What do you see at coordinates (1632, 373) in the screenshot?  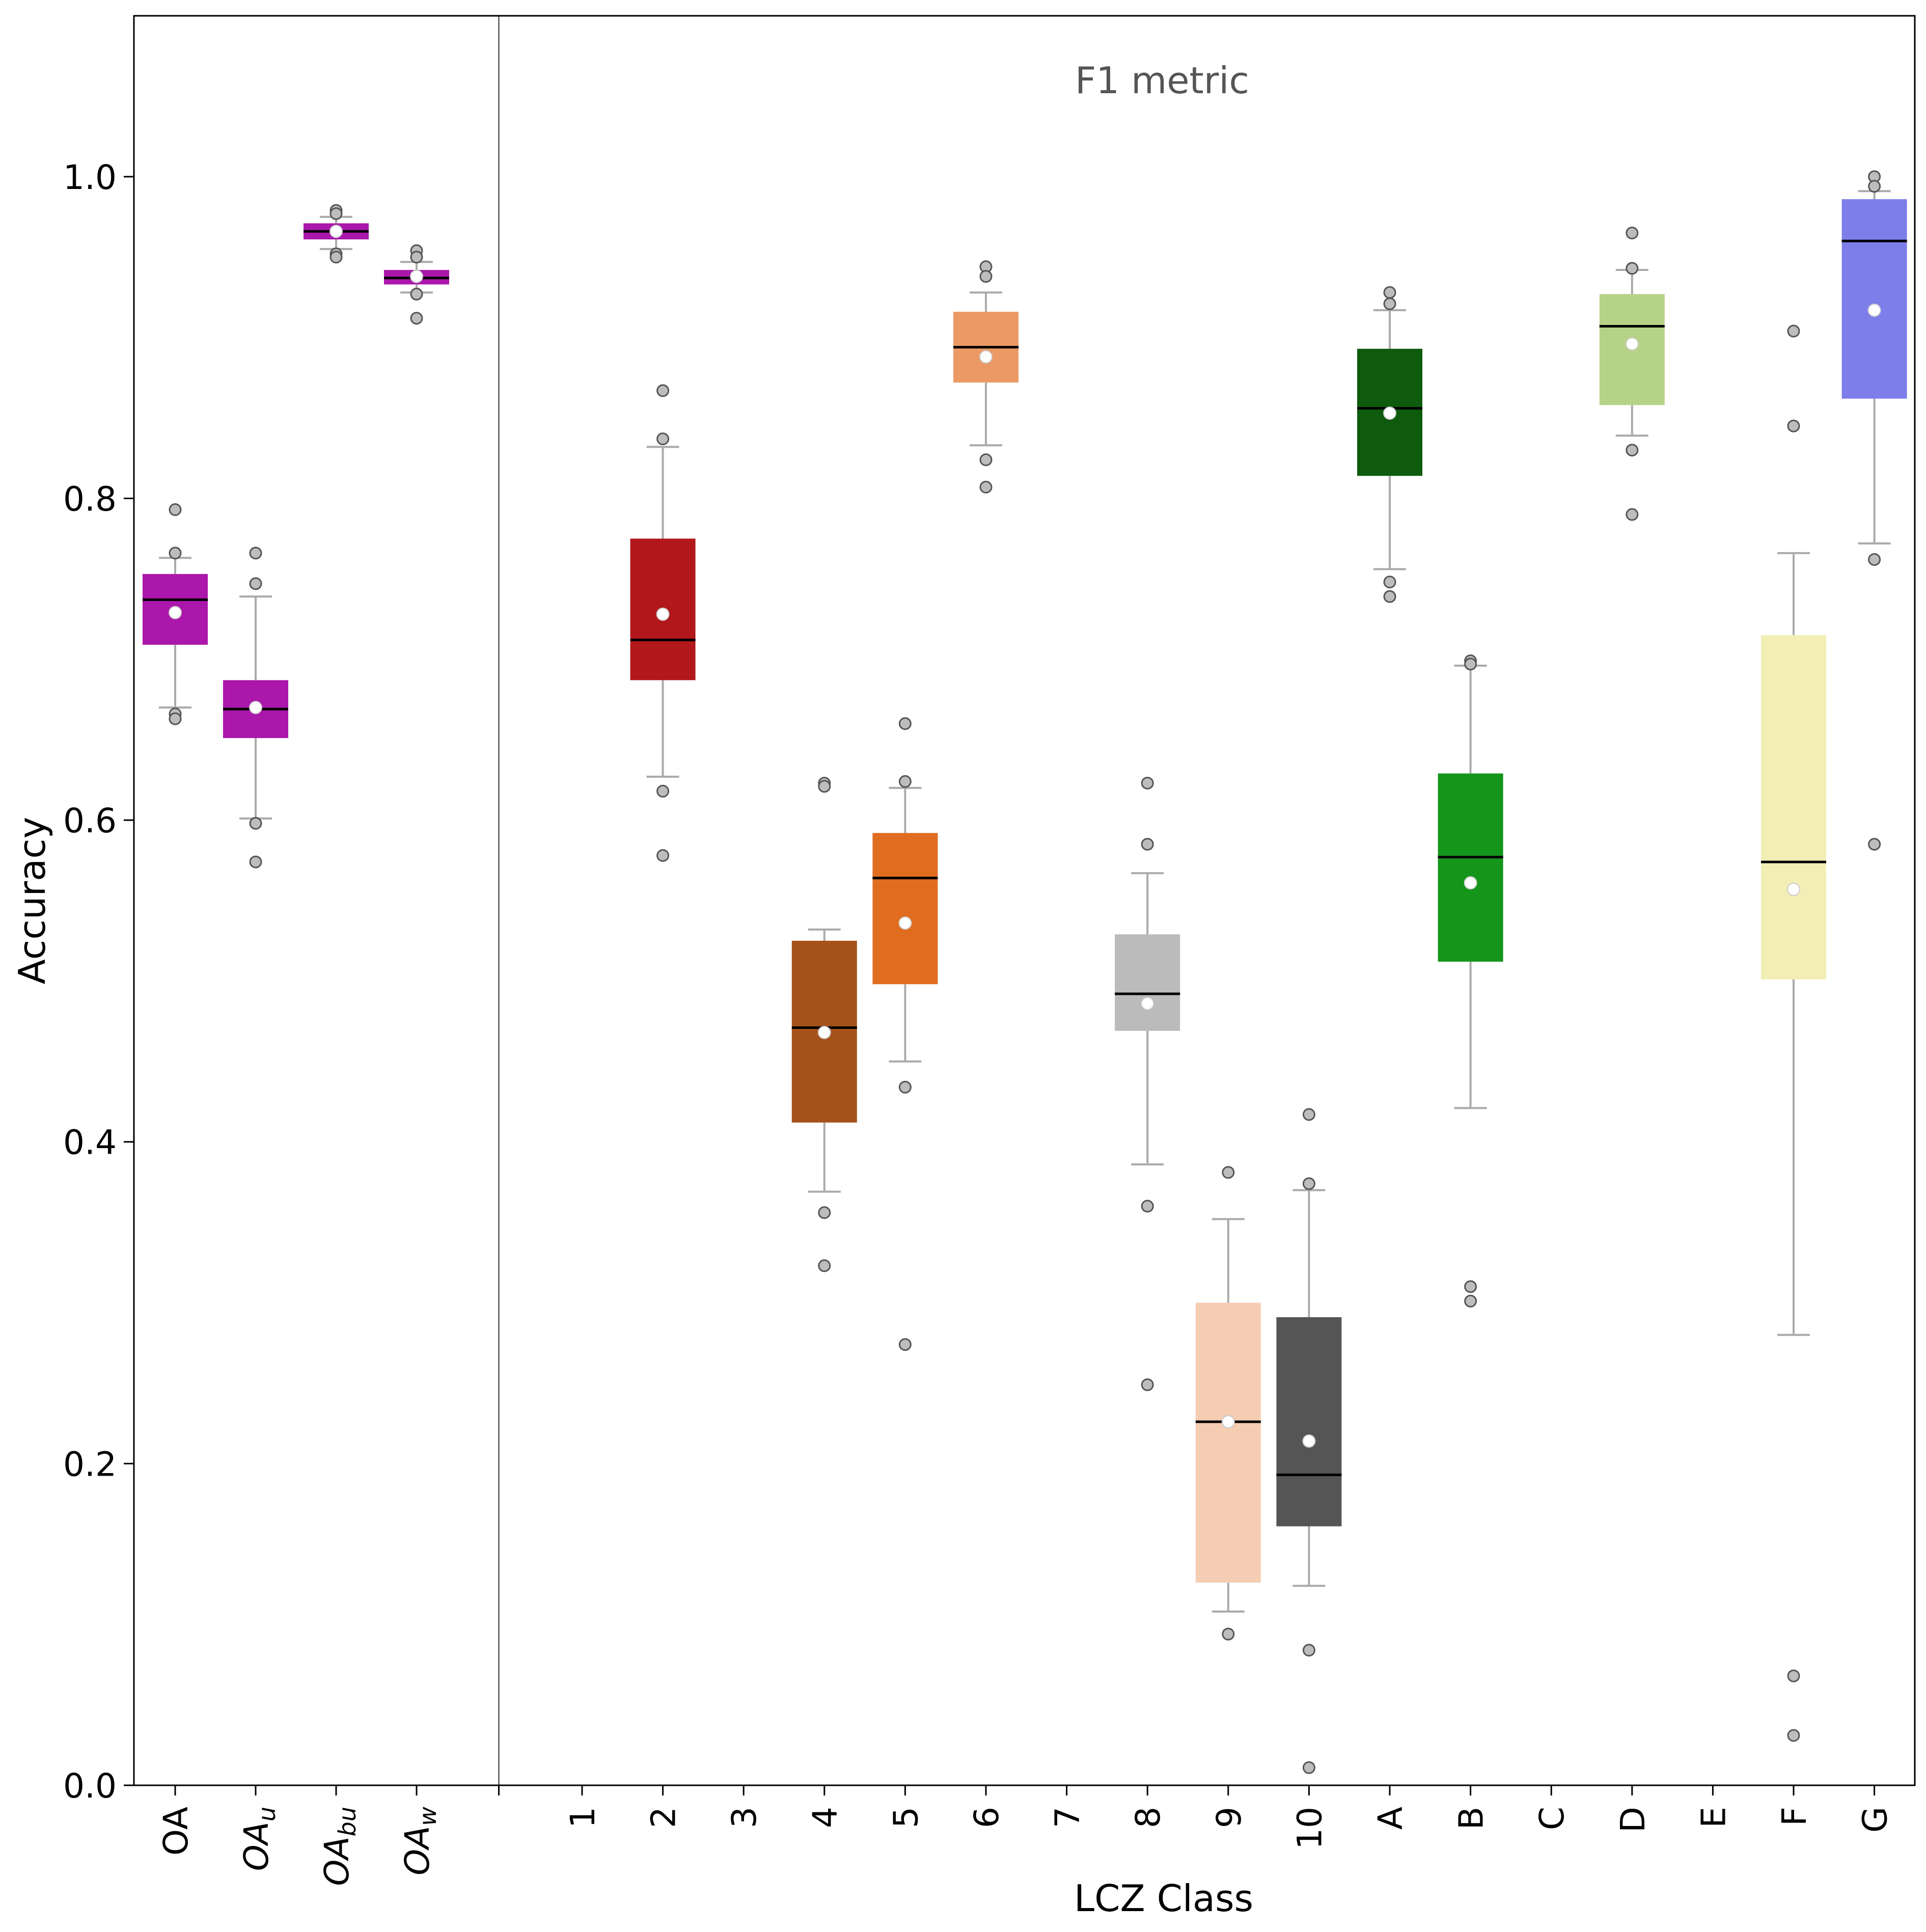 I see `box-D` at bounding box center [1632, 373].